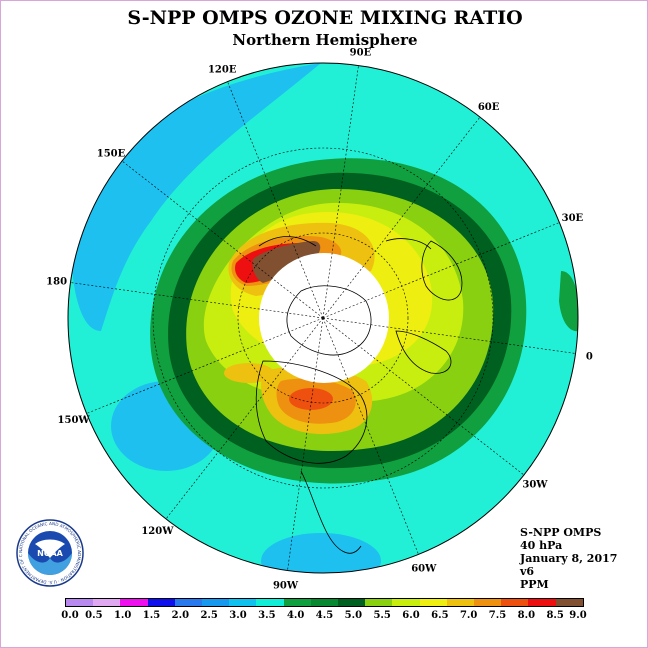  I want to click on colorbar, so click(324, 602).